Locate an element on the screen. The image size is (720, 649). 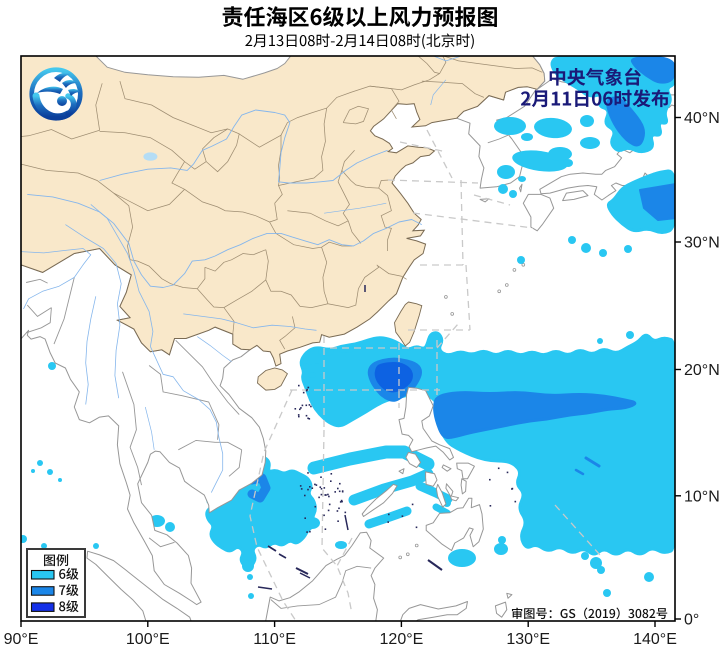
svg-text: 100°E is located at coordinates (148, 639).